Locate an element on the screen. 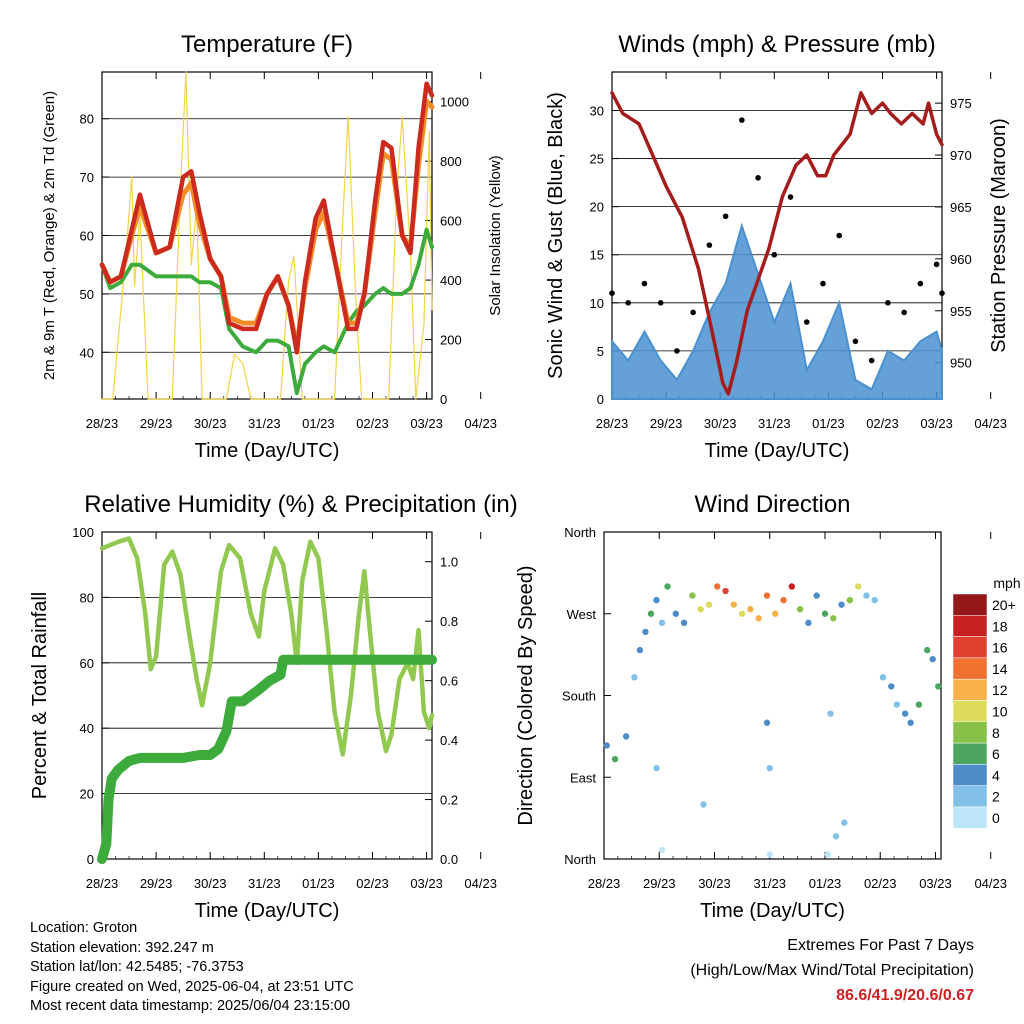 This screenshot has height=1024, width=1024. y-axis-label: Percent & Total Rainfall is located at coordinates (40, 696).